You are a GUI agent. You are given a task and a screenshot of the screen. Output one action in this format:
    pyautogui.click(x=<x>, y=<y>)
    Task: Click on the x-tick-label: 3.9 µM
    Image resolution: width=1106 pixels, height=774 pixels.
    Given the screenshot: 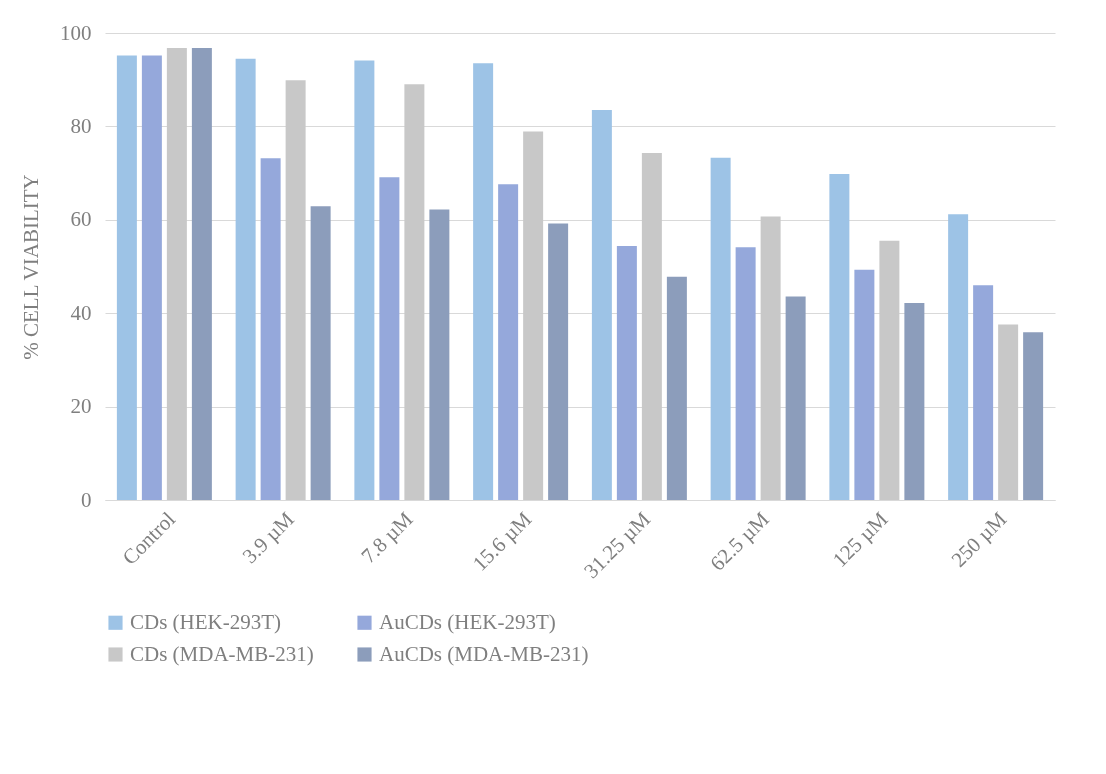 What is the action you would take?
    pyautogui.click(x=268, y=537)
    